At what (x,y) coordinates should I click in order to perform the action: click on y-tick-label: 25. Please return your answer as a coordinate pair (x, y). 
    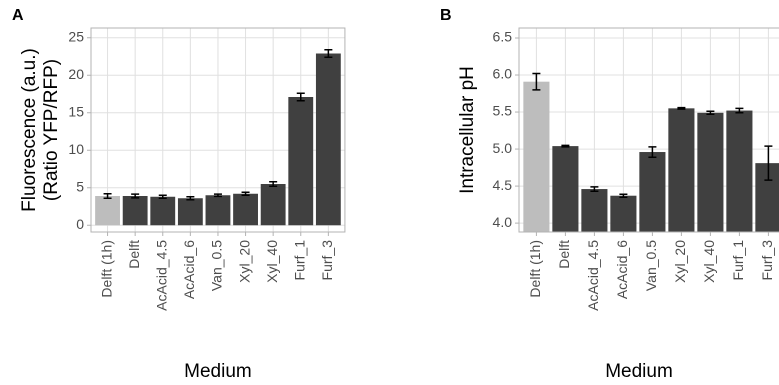
    Looking at the image, I should click on (76, 36).